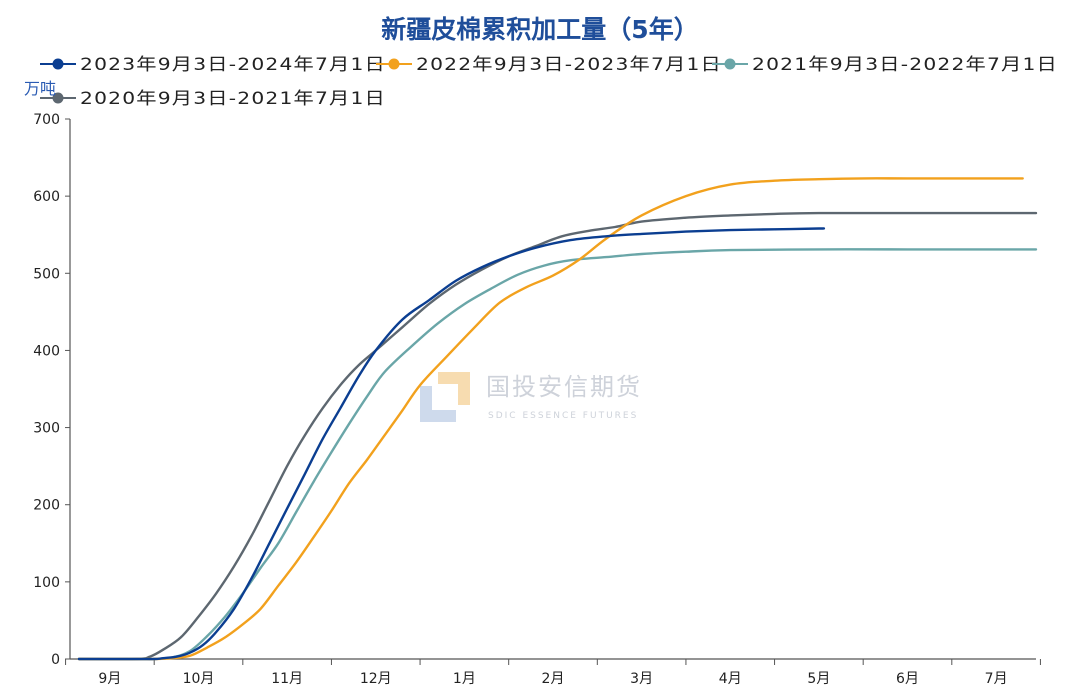 The image size is (1080, 697). Describe the element at coordinates (46, 429) in the screenshot. I see `y-tick-label: 300` at that location.